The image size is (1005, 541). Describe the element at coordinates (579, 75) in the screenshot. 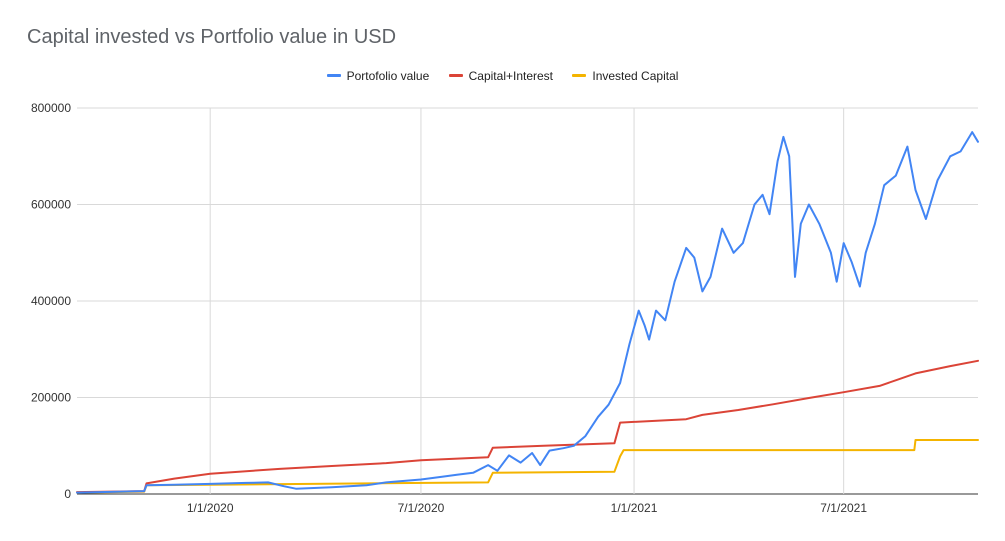

I see `legend-swatch-invested-capital` at that location.